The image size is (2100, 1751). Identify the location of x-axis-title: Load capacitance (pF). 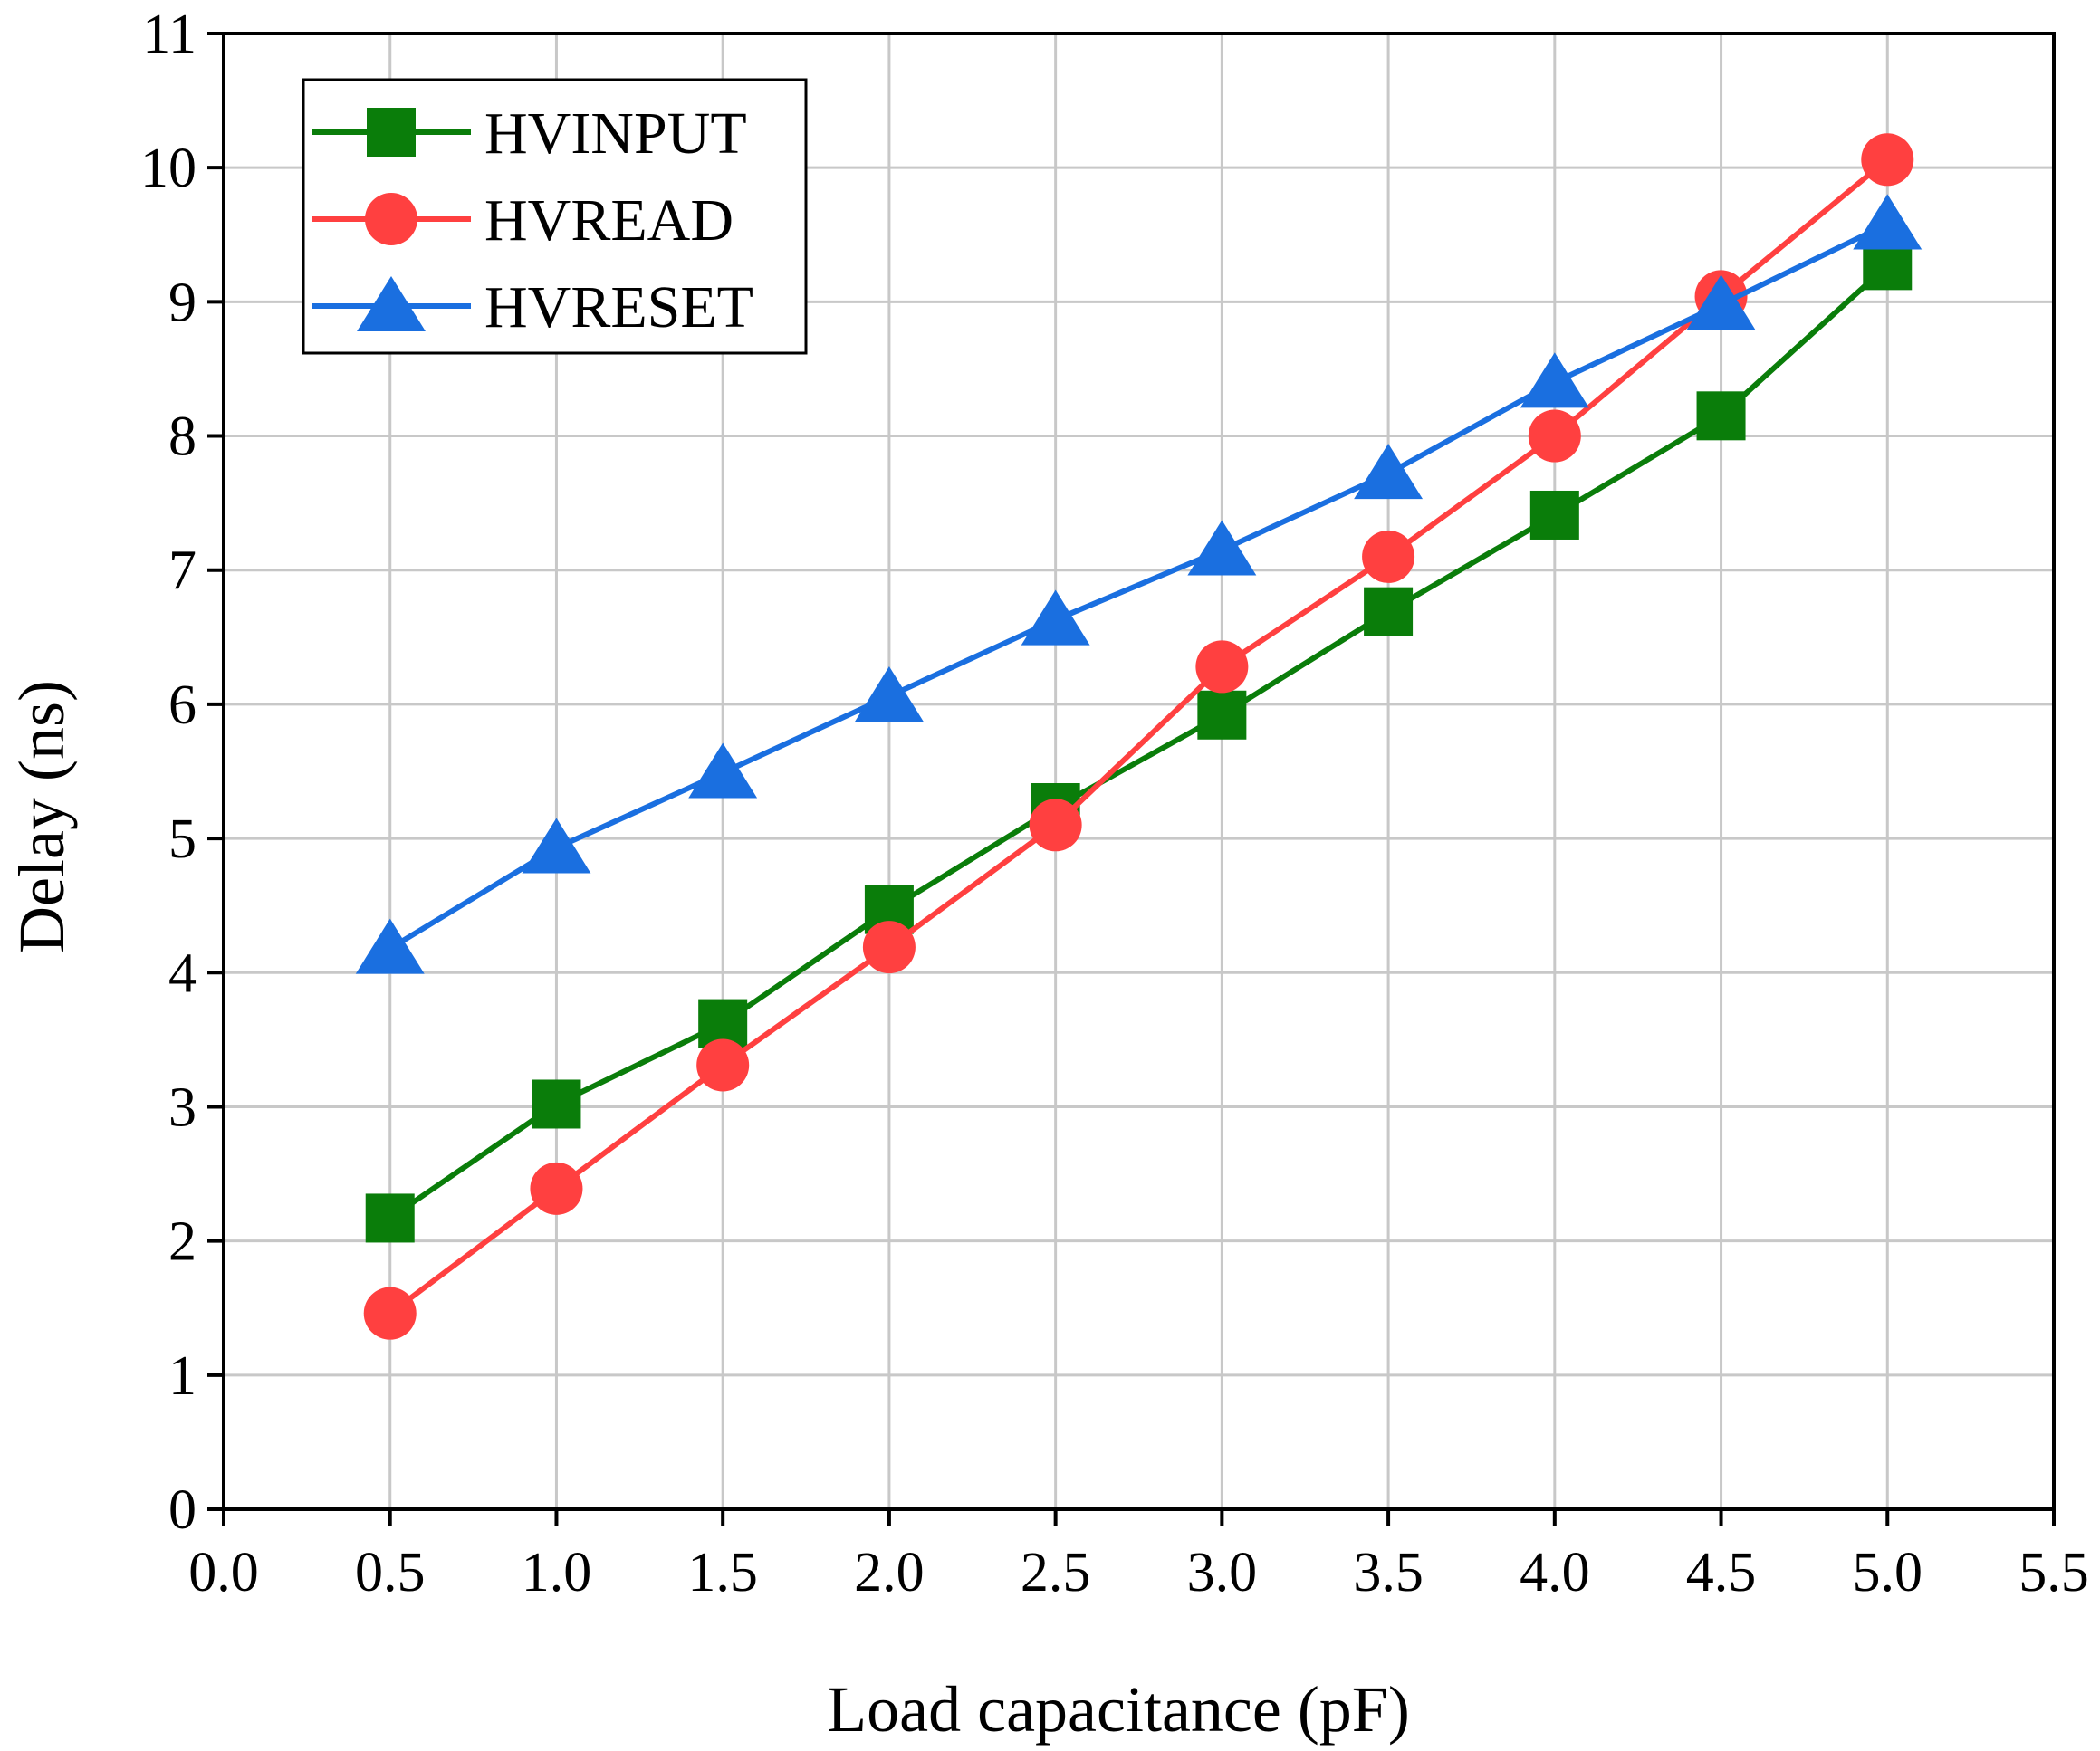
(1118, 1709).